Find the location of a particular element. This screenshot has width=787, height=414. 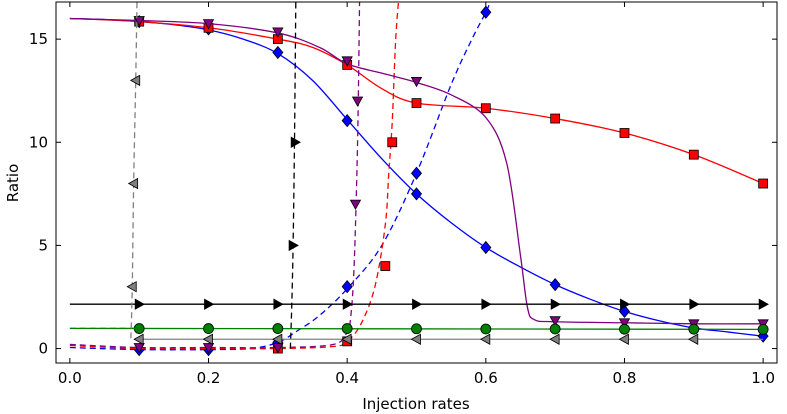

y-tick-label: 0 is located at coordinates (43, 349).